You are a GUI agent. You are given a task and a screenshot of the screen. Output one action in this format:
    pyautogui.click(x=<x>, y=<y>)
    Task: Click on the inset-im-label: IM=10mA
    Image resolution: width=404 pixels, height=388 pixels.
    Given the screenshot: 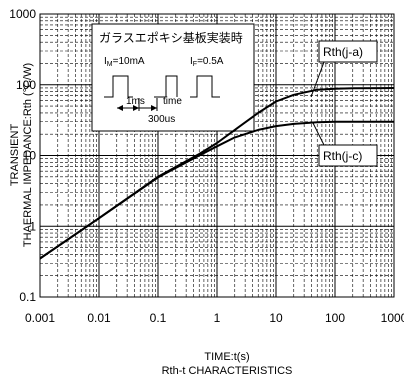 What is the action you would take?
    pyautogui.click(x=124, y=62)
    